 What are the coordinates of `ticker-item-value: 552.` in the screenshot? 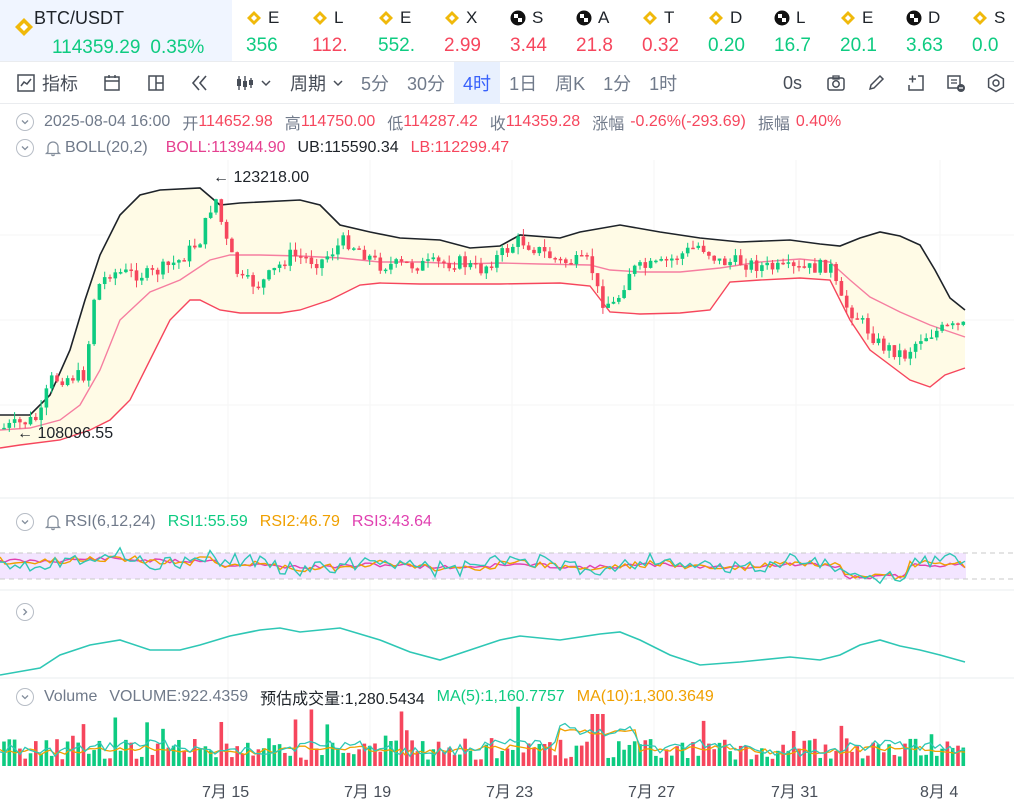 It's located at (396, 45).